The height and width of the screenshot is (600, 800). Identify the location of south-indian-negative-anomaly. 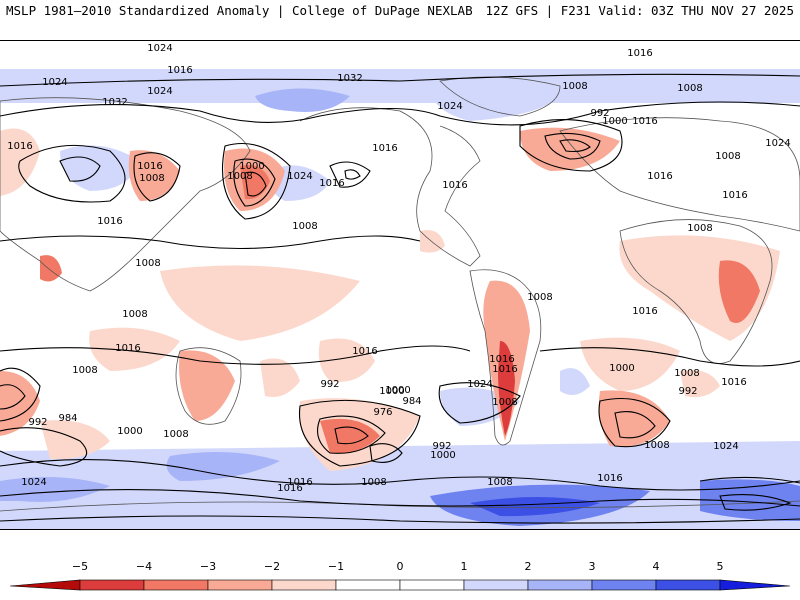
(20, 403).